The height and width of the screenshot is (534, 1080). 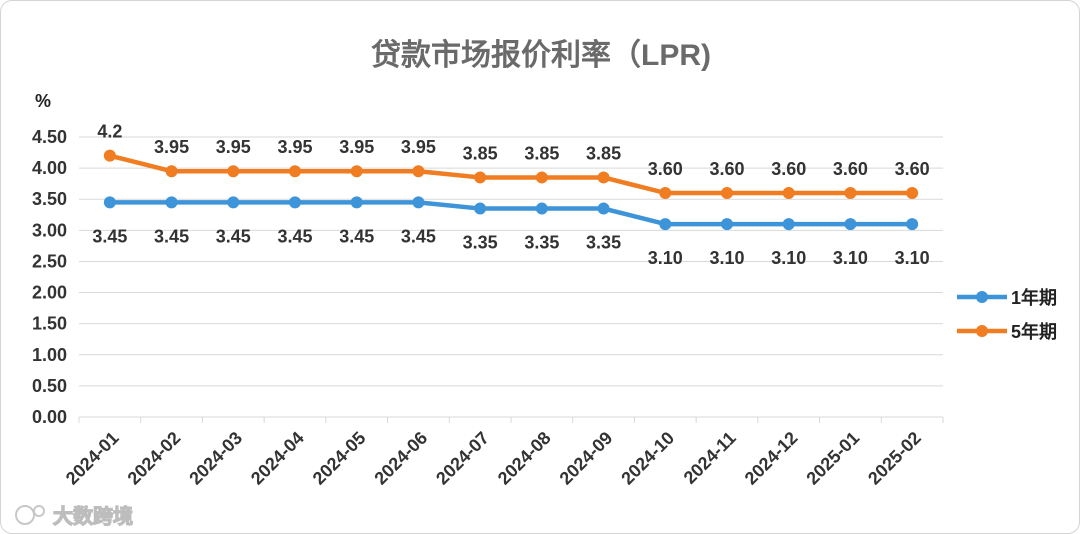 I want to click on legend-item-1y: 1年期, so click(x=1007, y=297).